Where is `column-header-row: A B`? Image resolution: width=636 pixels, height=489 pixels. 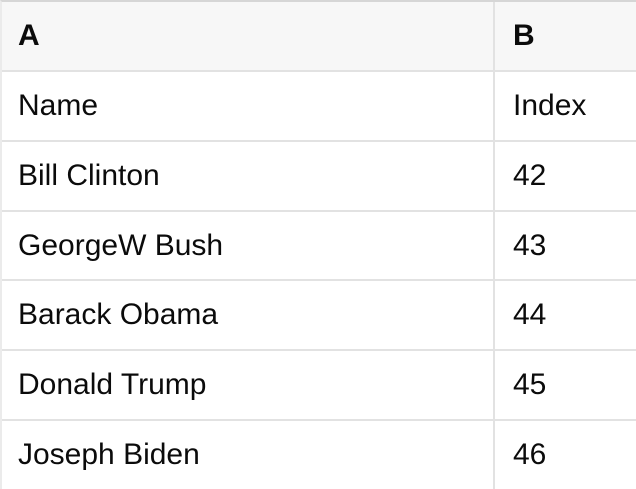 column-header-row: A B is located at coordinates (319, 37).